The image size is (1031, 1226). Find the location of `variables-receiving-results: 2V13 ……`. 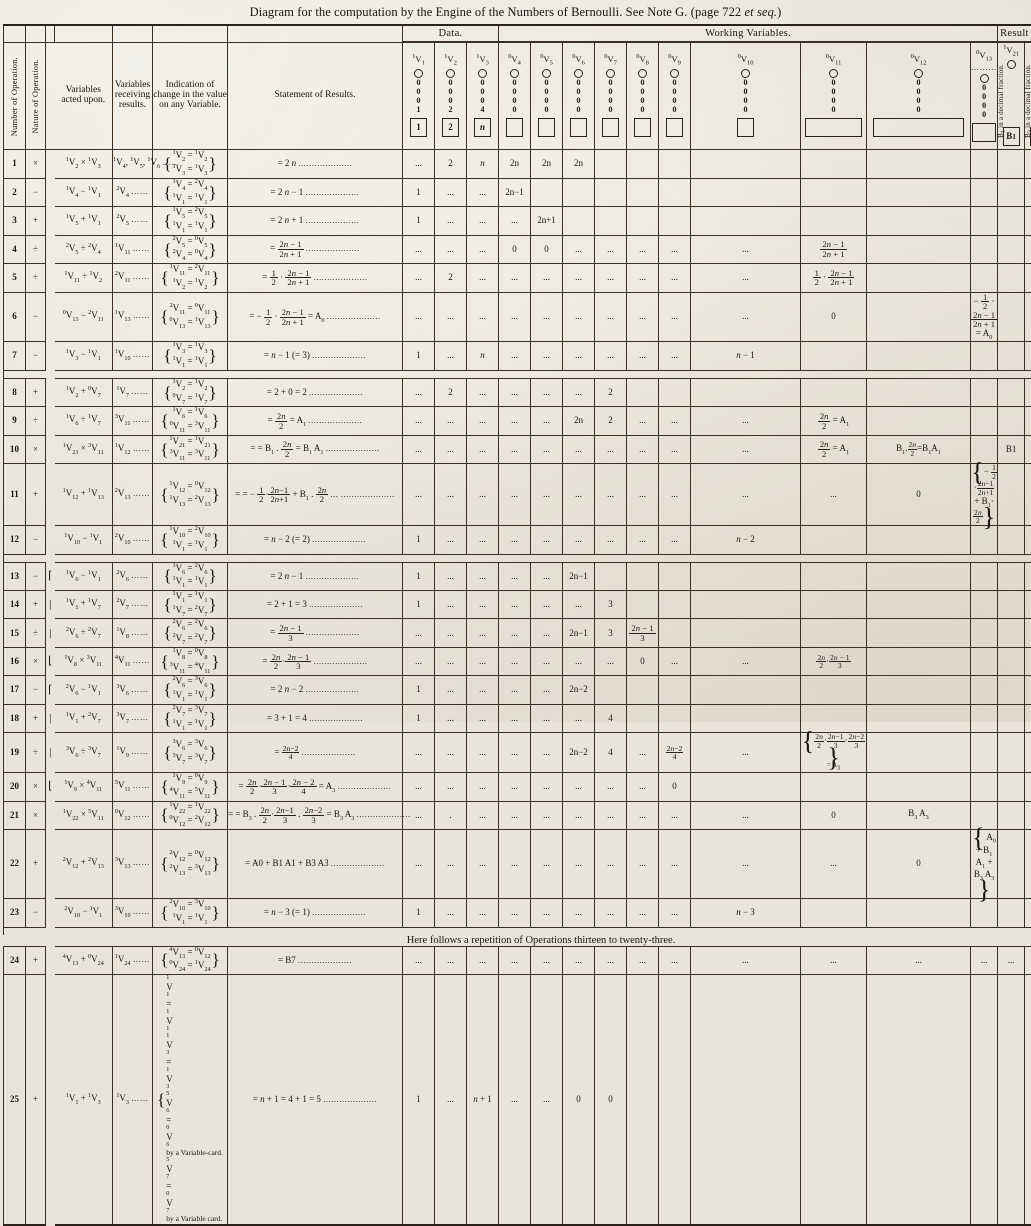

variables-receiving-results: 2V13 …… is located at coordinates (133, 495).